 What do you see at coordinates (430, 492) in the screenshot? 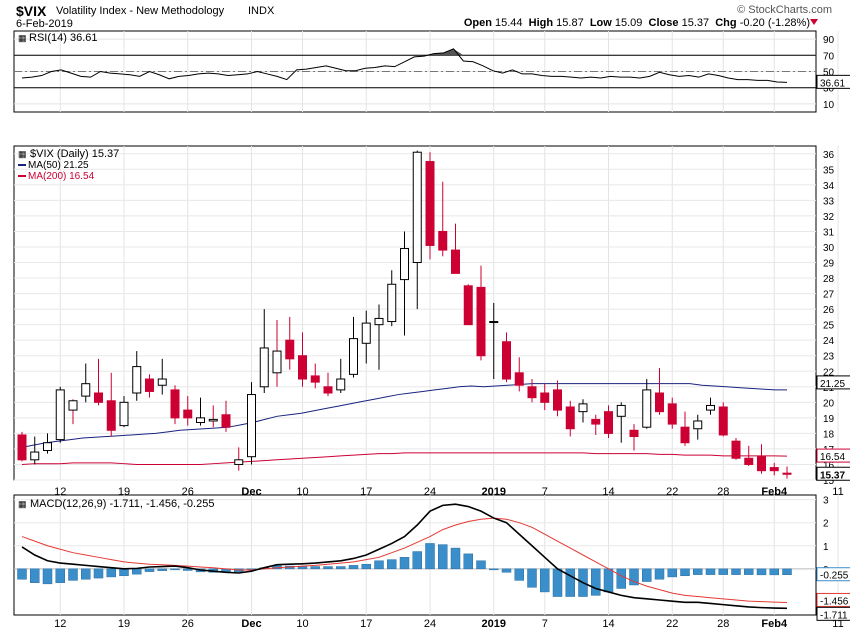
I see `x-tick-label: 24` at bounding box center [430, 492].